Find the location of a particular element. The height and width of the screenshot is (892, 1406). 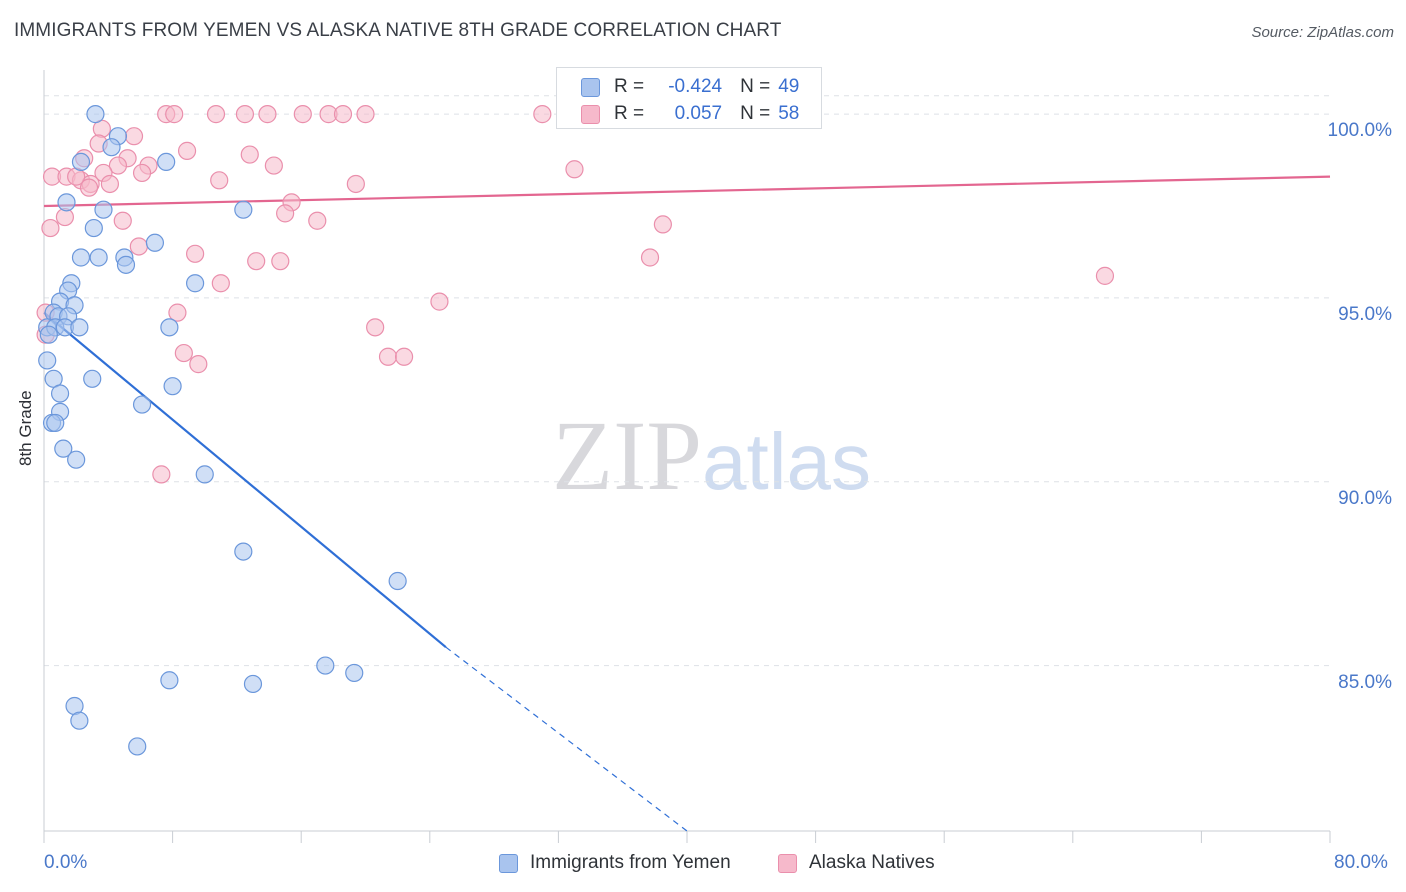

legend-swatch-blue is located at coordinates (590, 87).